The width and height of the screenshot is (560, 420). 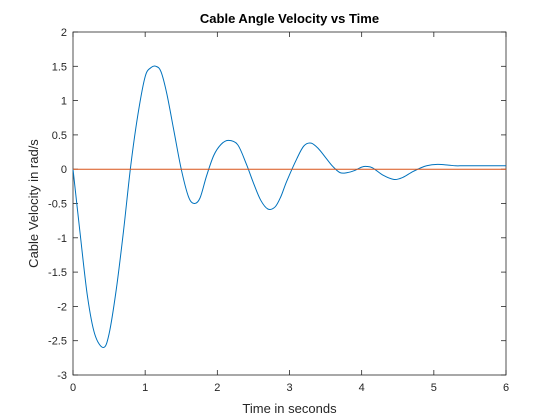 What do you see at coordinates (434, 388) in the screenshot?
I see `x-tick-label-5: 5` at bounding box center [434, 388].